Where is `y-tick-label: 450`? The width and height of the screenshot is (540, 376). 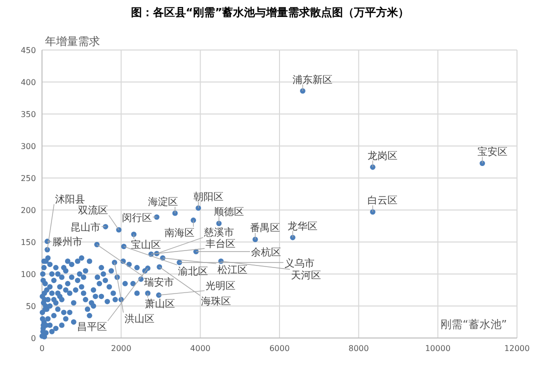
y-tick-label: 450 is located at coordinates (28, 50).